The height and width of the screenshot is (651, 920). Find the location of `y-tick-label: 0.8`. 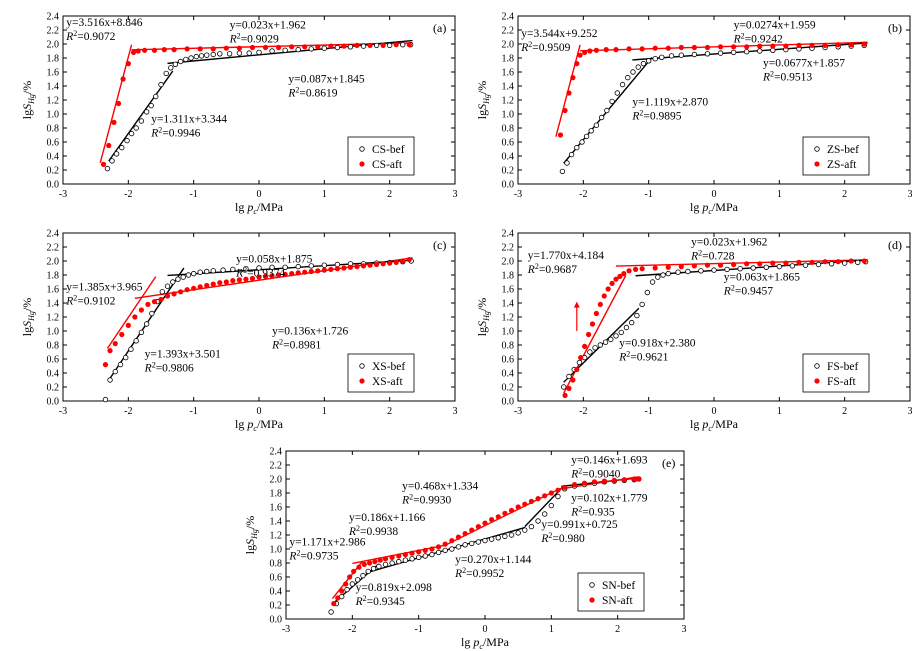

y-tick-label: 0.8 is located at coordinates (276, 564).